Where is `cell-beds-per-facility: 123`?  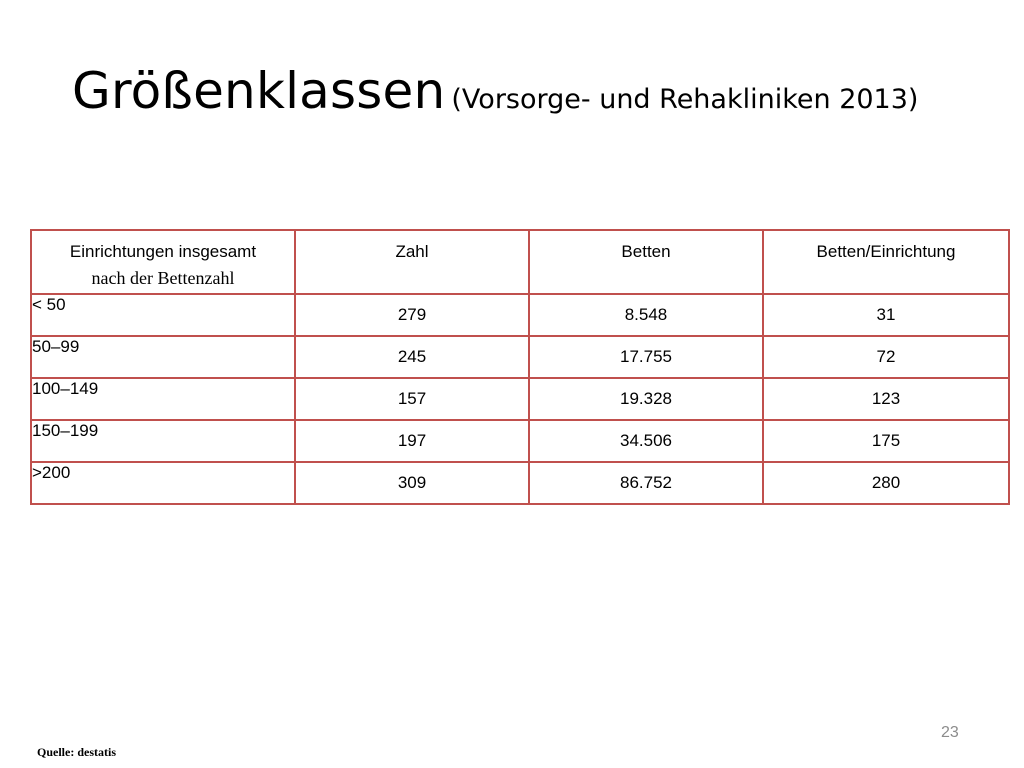 cell-beds-per-facility: 123 is located at coordinates (886, 399).